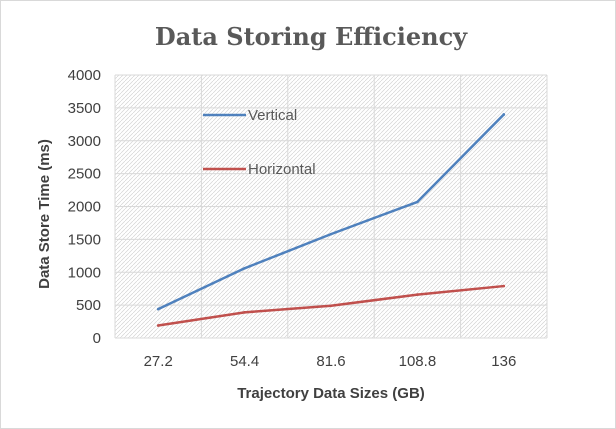  I want to click on y-tick-label: 0, so click(97, 338).